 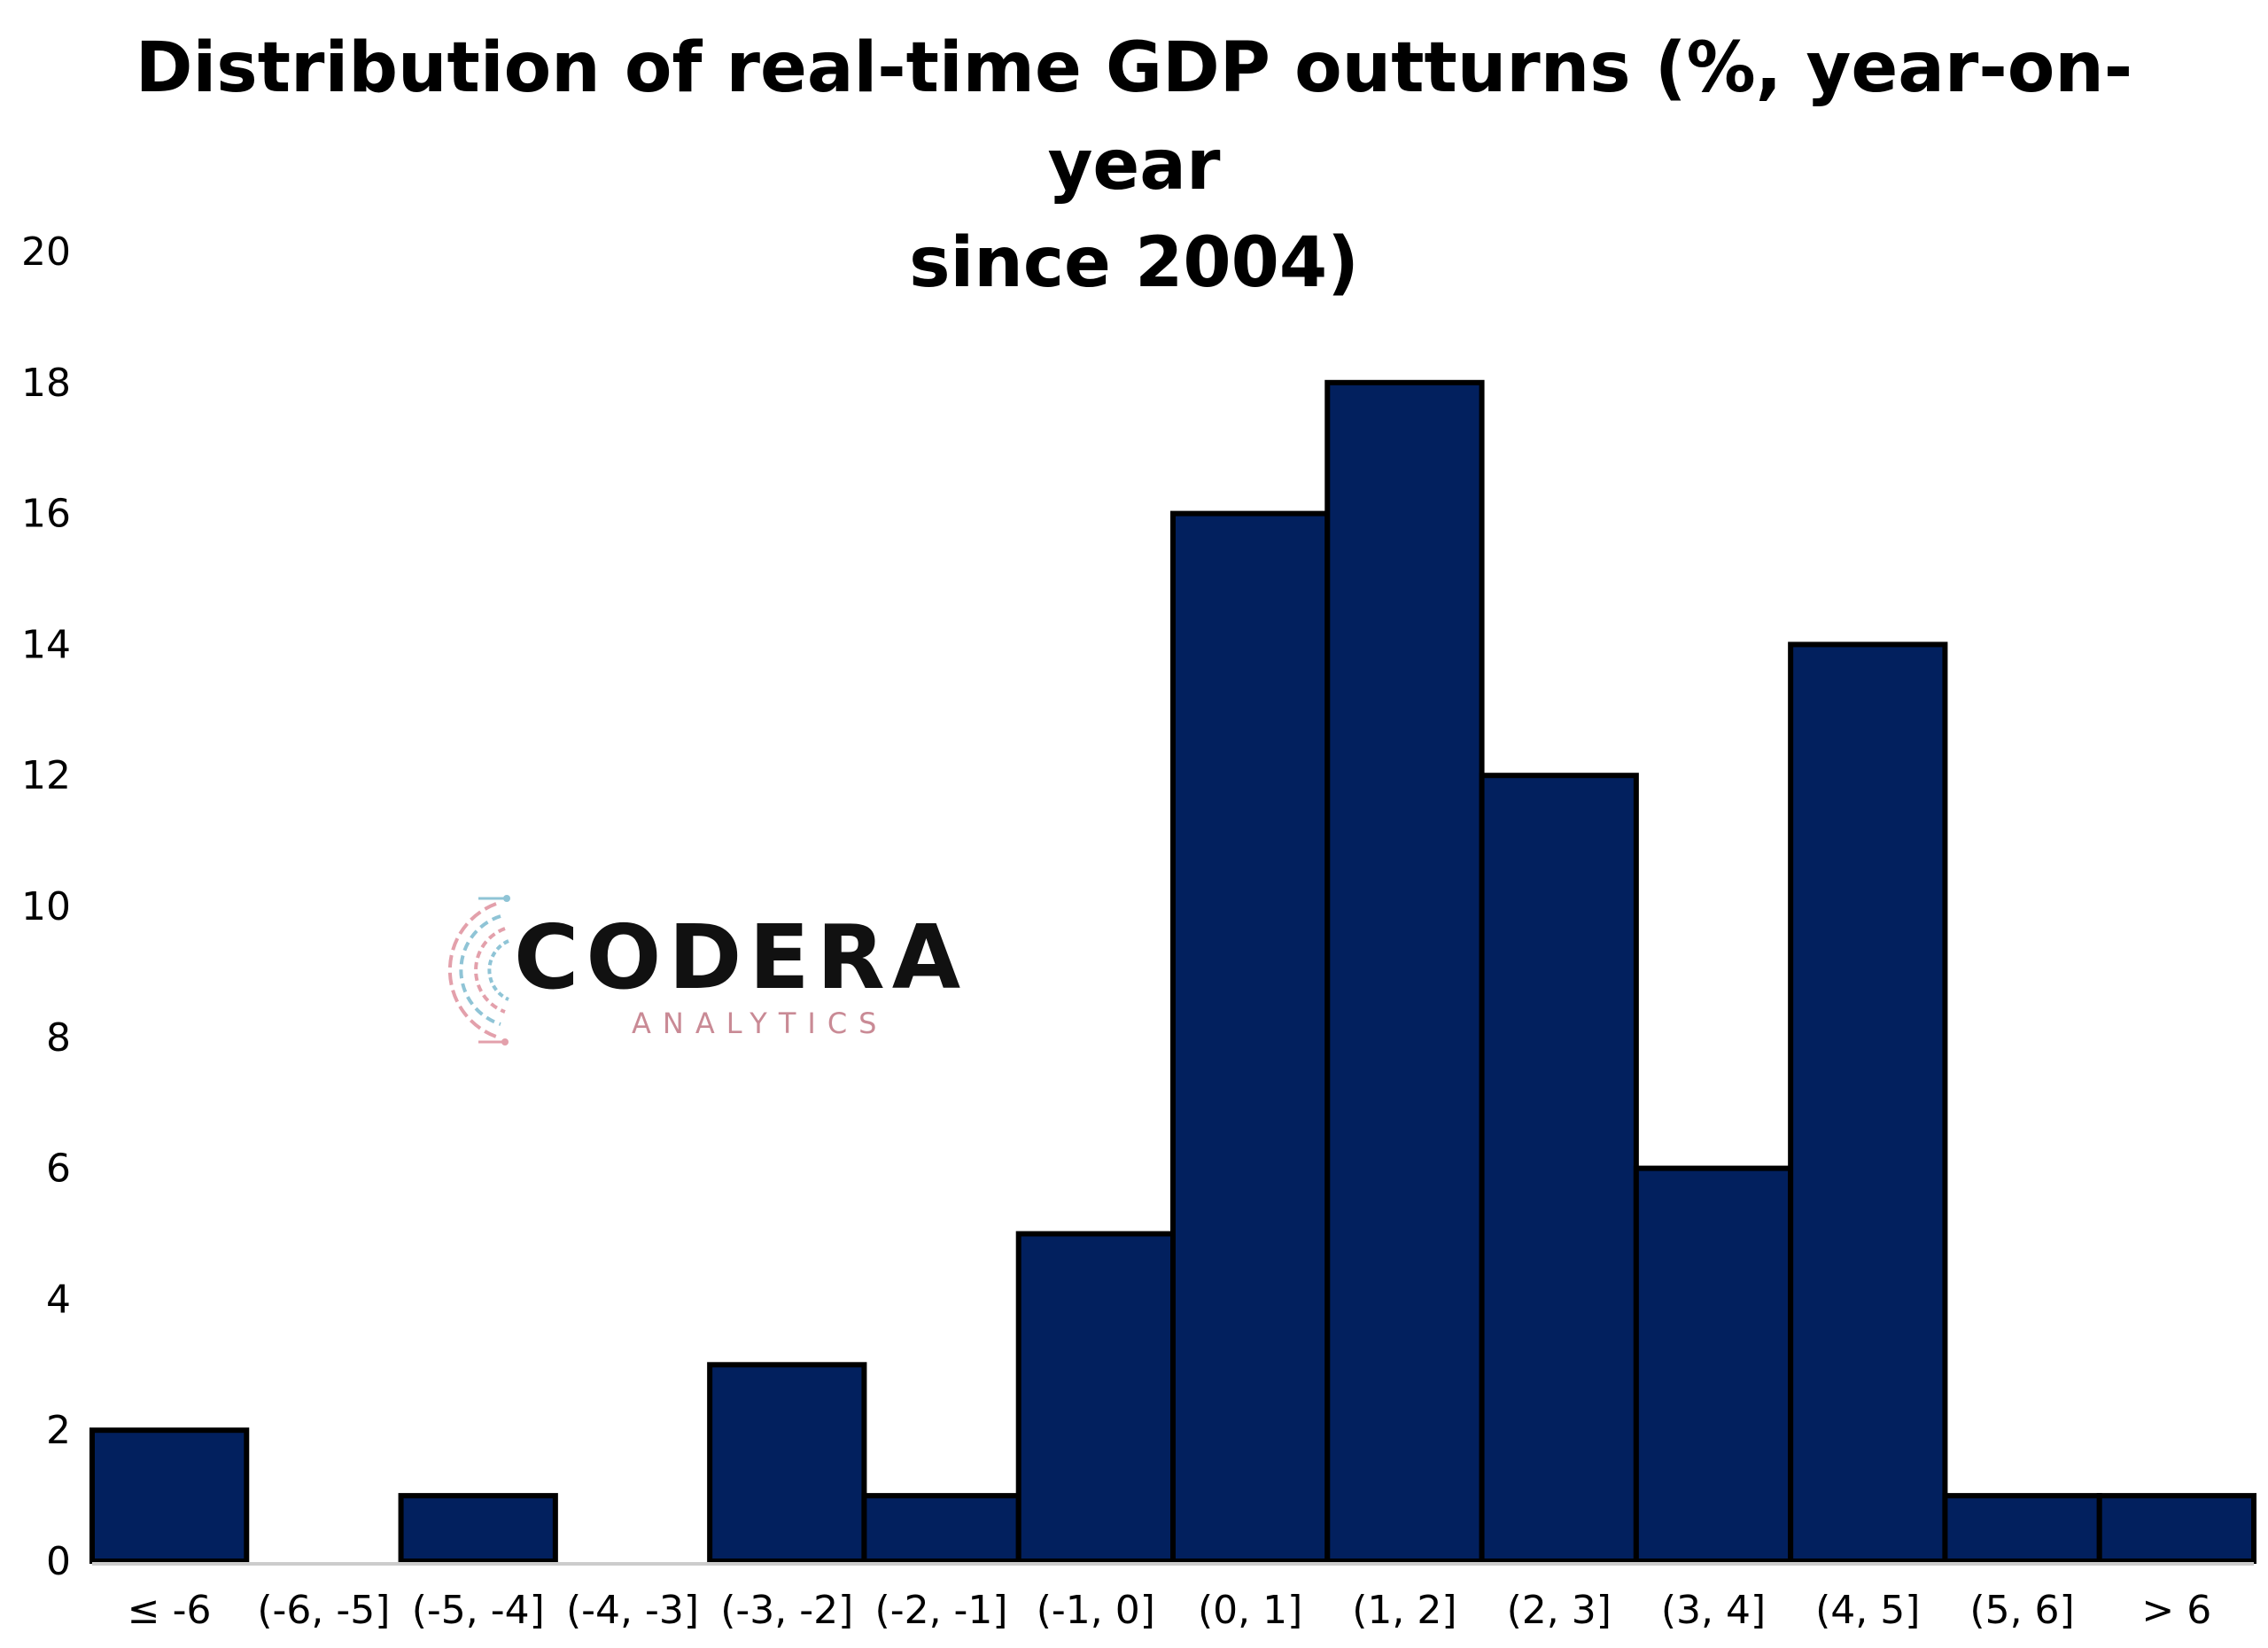 What do you see at coordinates (1134, 263) in the screenshot?
I see `chart-title-line-2: since 2004)` at bounding box center [1134, 263].